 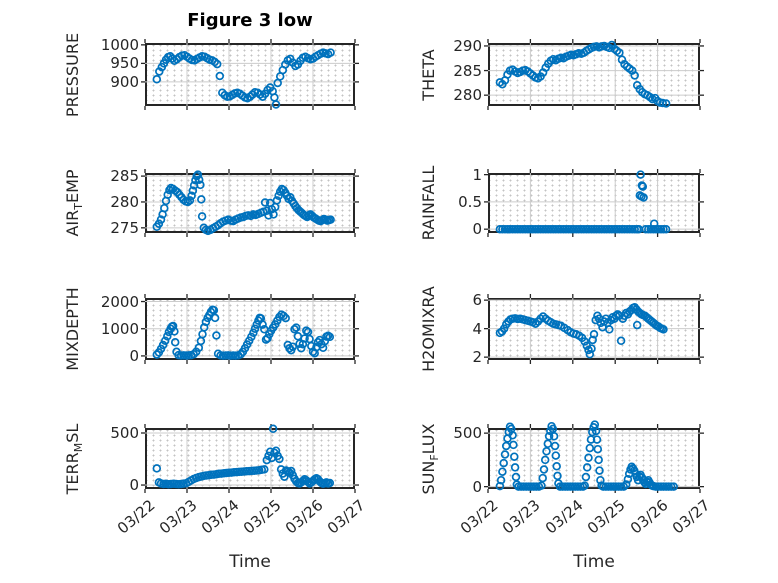 What do you see at coordinates (477, 328) in the screenshot?
I see `y-tick-label: 4` at bounding box center [477, 328].